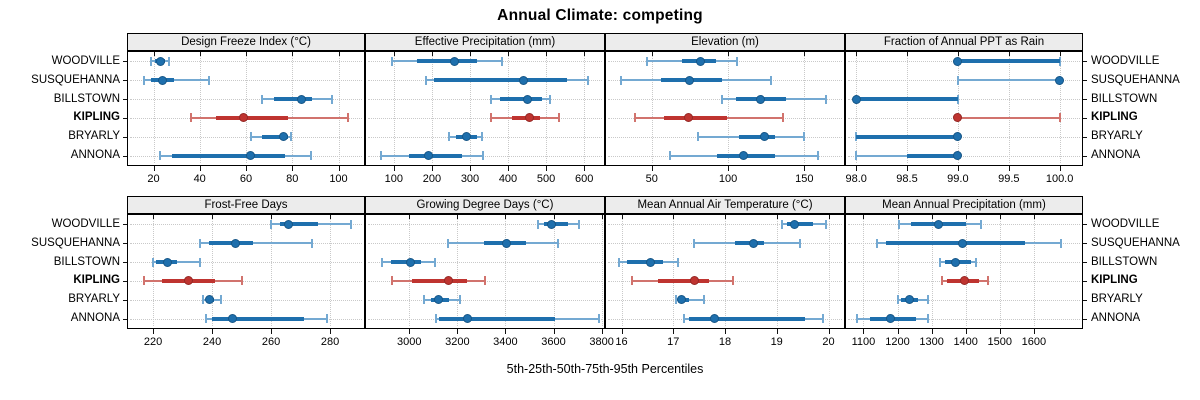 The image size is (1200, 400). What do you see at coordinates (725, 205) in the screenshot?
I see `panel-strip: Mean Annual Air Temperature (°C)` at bounding box center [725, 205].